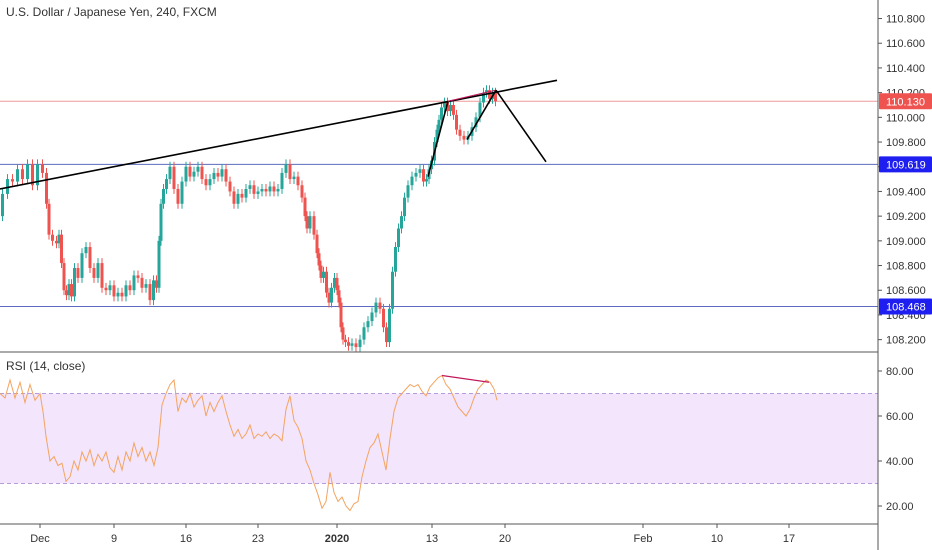 The width and height of the screenshot is (932, 550). Describe the element at coordinates (900, 462) in the screenshot. I see `rsi-tick-label: 40.00` at that location.